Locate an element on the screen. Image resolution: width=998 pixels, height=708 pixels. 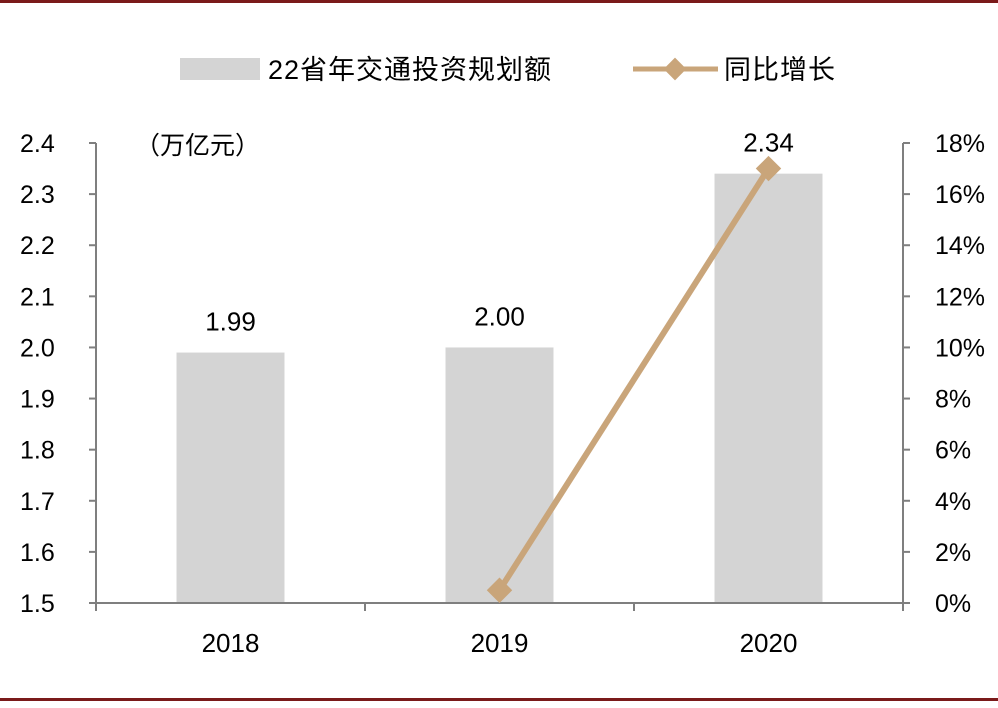
bar-2020 is located at coordinates (768, 388).